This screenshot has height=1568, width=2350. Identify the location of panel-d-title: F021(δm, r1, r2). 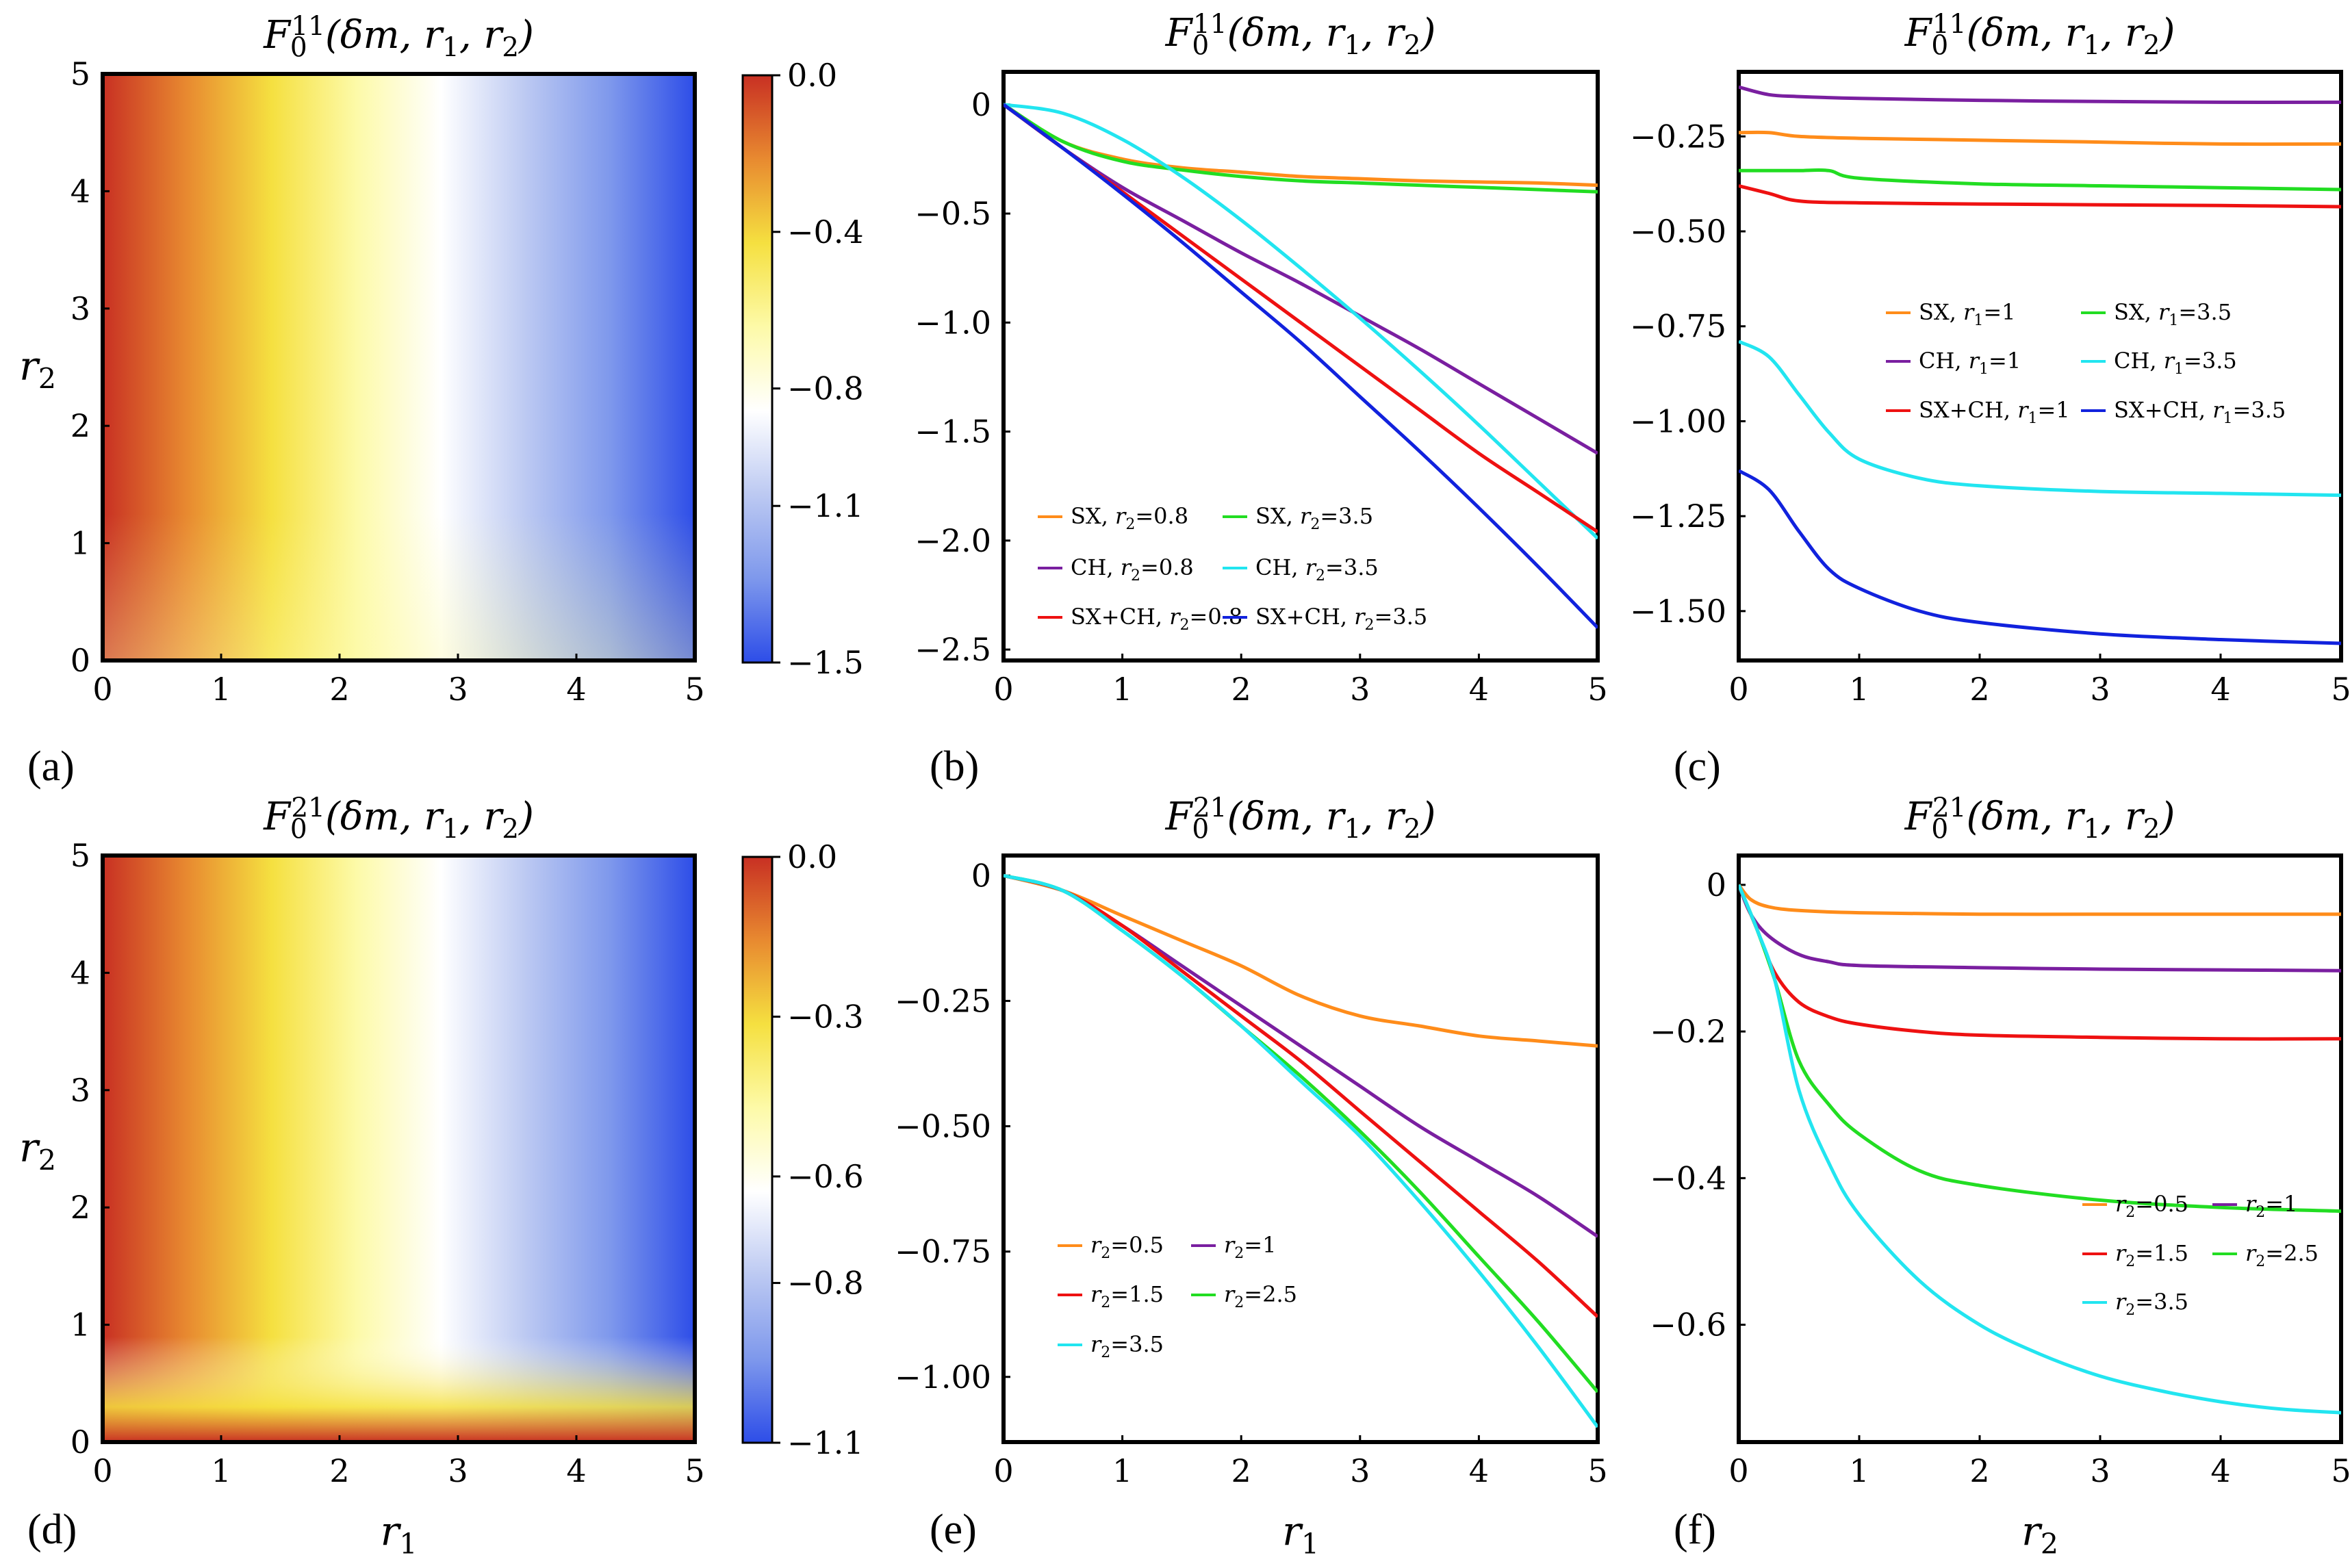
(398, 819).